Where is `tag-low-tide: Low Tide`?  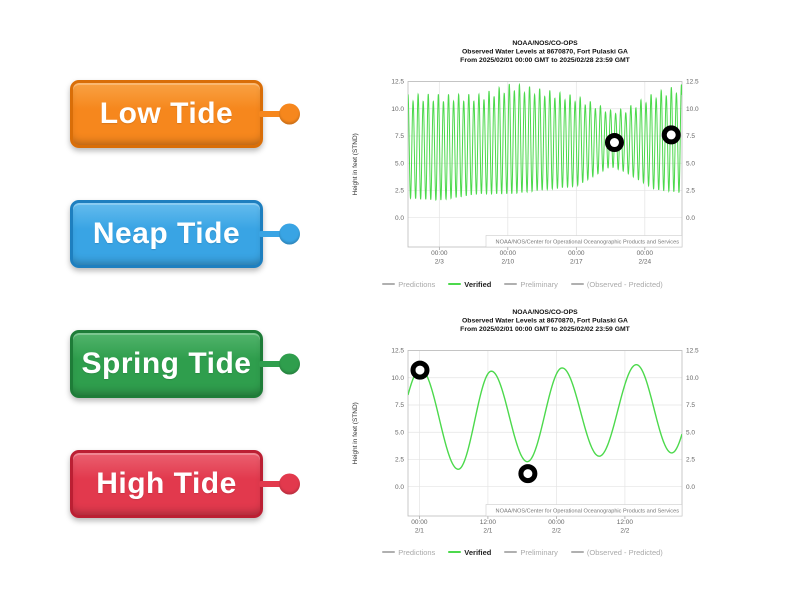
tag-low-tide: Low Tide is located at coordinates (185, 114).